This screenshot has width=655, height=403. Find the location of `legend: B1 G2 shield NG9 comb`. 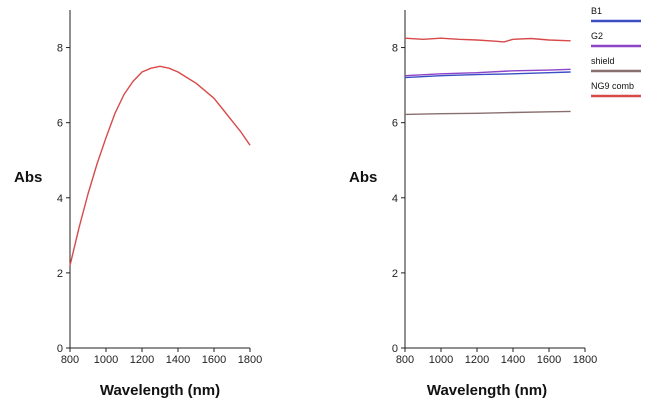

legend: B1 G2 shield NG9 comb is located at coordinates (616, 52).